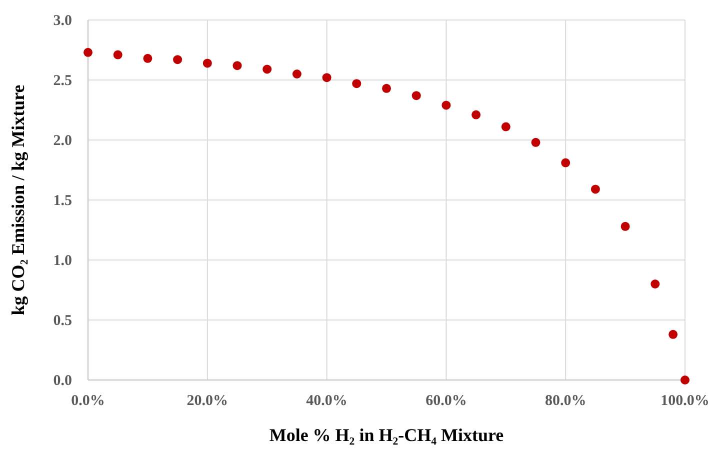  I want to click on y-tick-label: 2.5, so click(62, 81).